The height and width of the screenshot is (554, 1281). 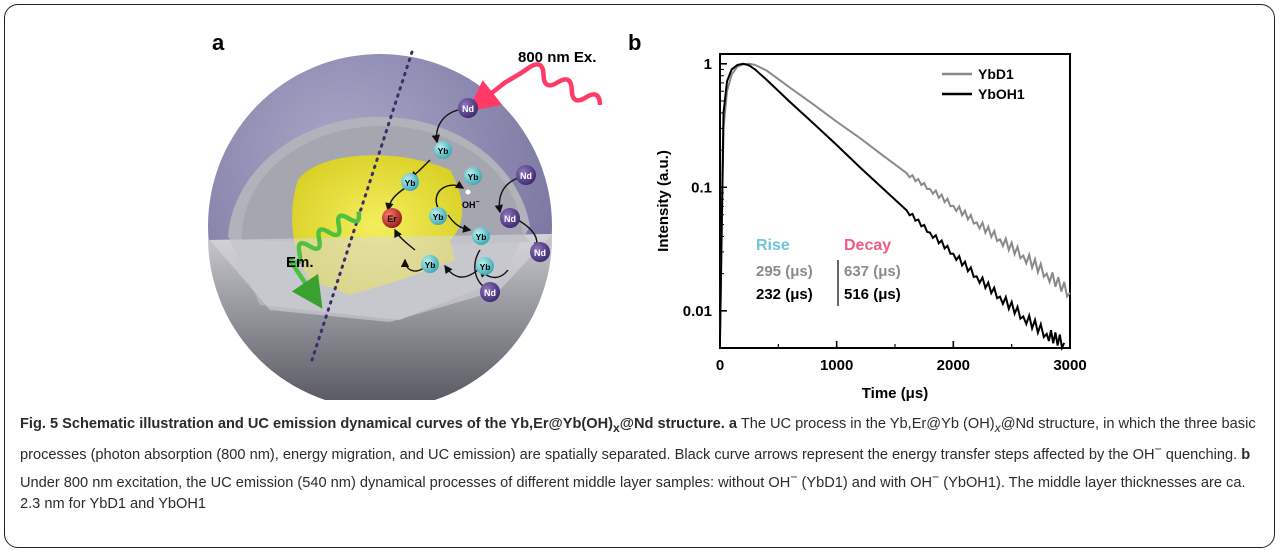 I want to click on svg-text: OH−, so click(x=471, y=204).